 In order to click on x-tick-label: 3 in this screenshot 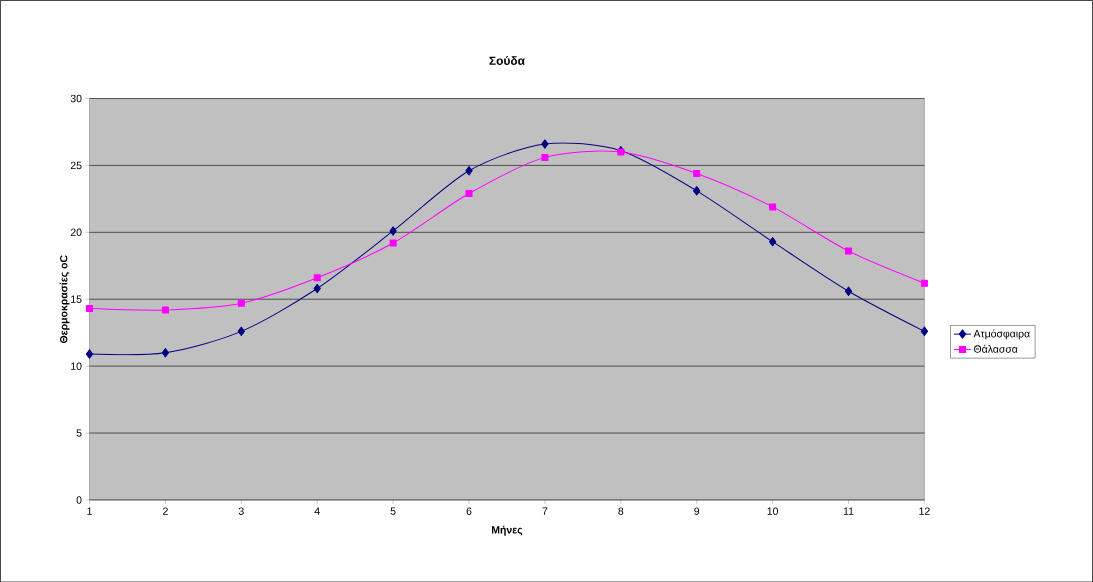, I will do `click(241, 511)`.